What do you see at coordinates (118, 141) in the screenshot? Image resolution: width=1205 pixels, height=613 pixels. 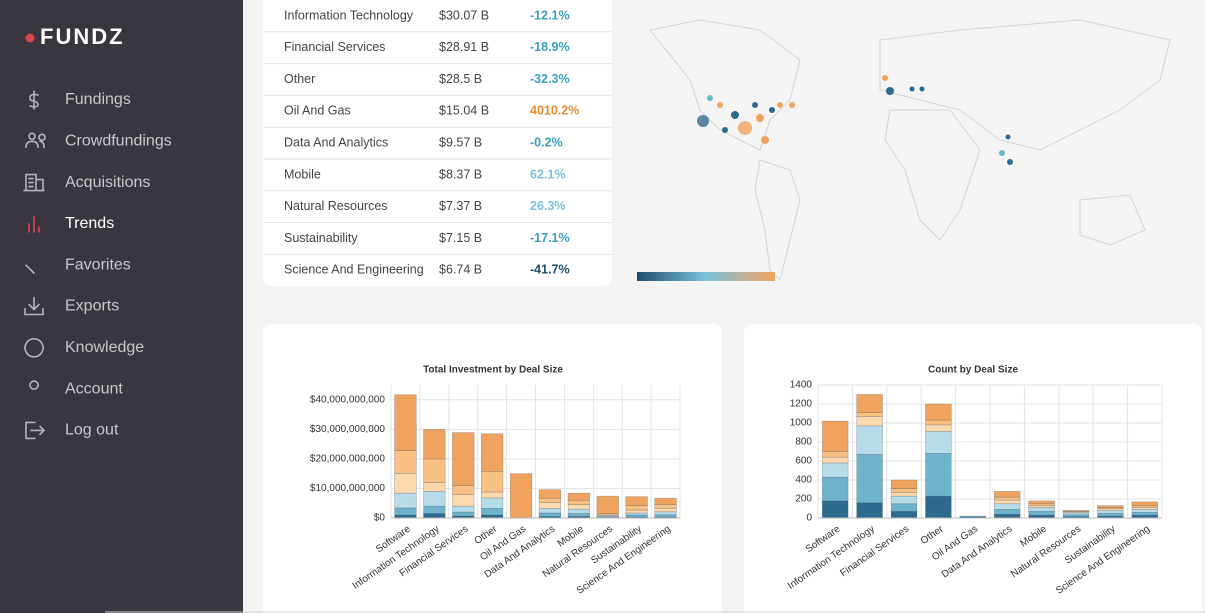 I see `nav-item: Crowdfundings` at bounding box center [118, 141].